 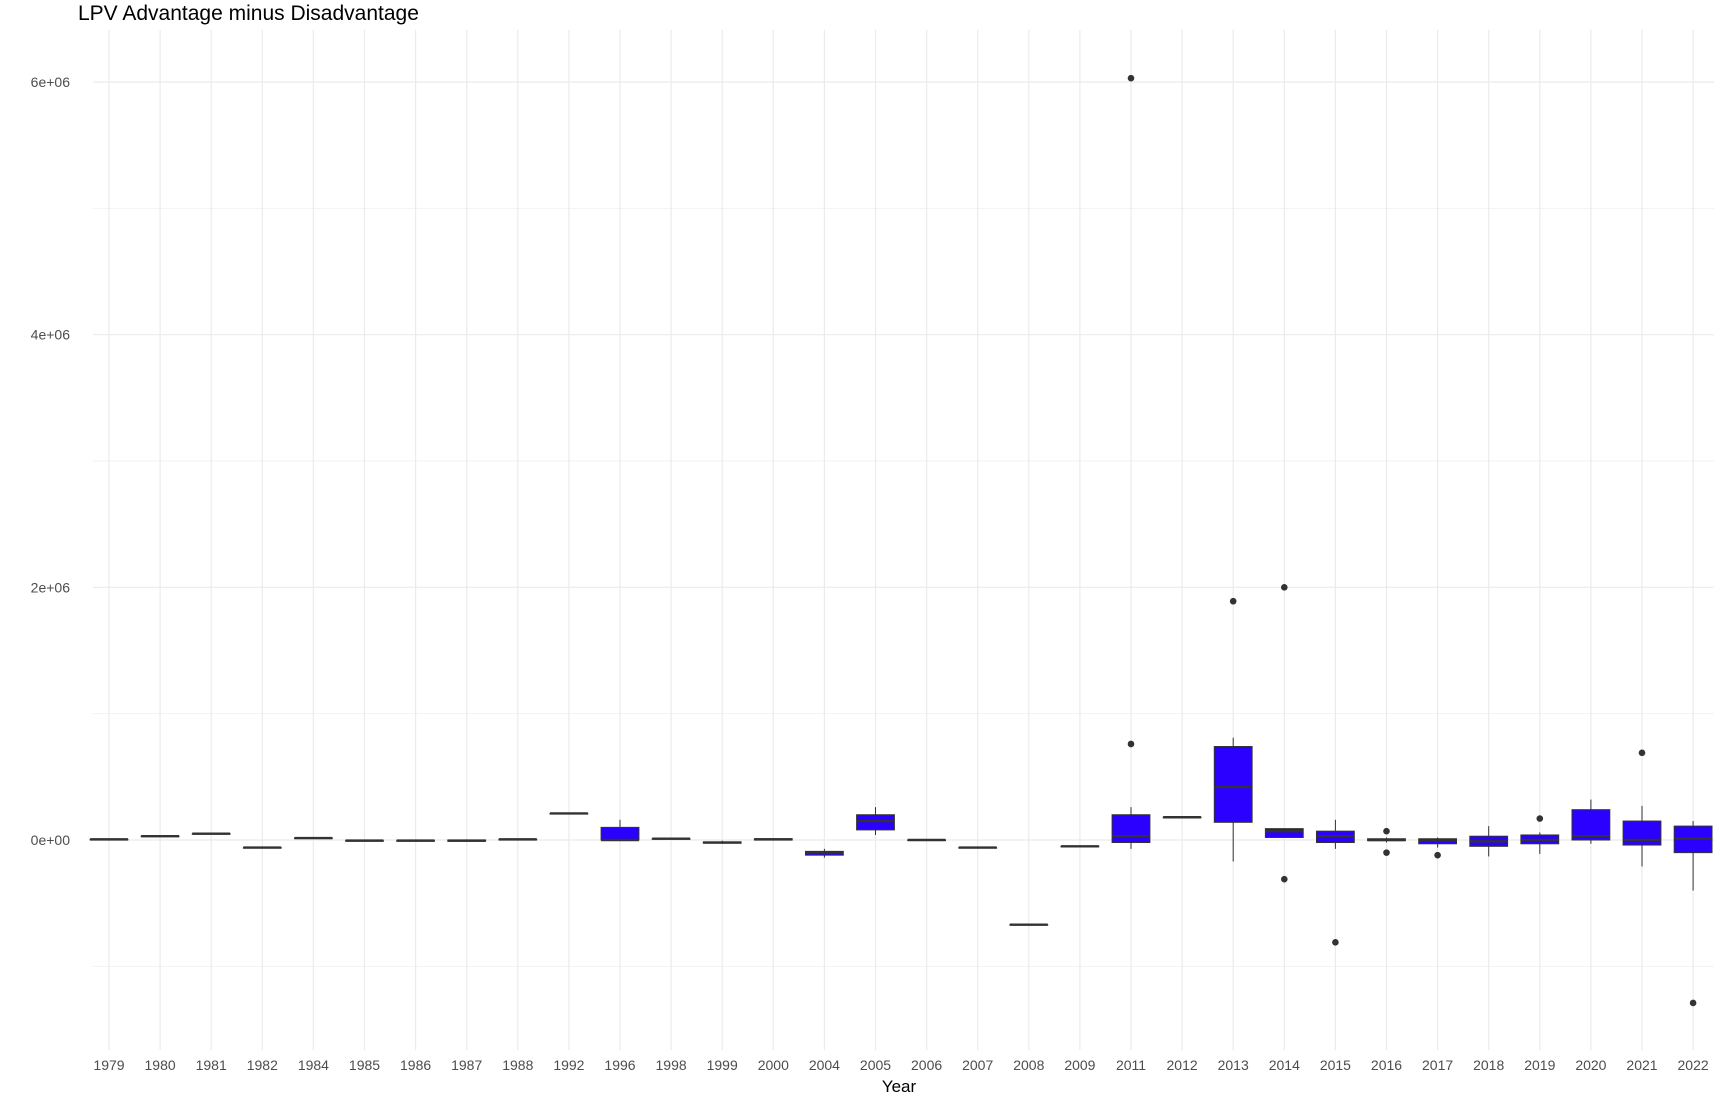 I want to click on box-1980, so click(x=160, y=836).